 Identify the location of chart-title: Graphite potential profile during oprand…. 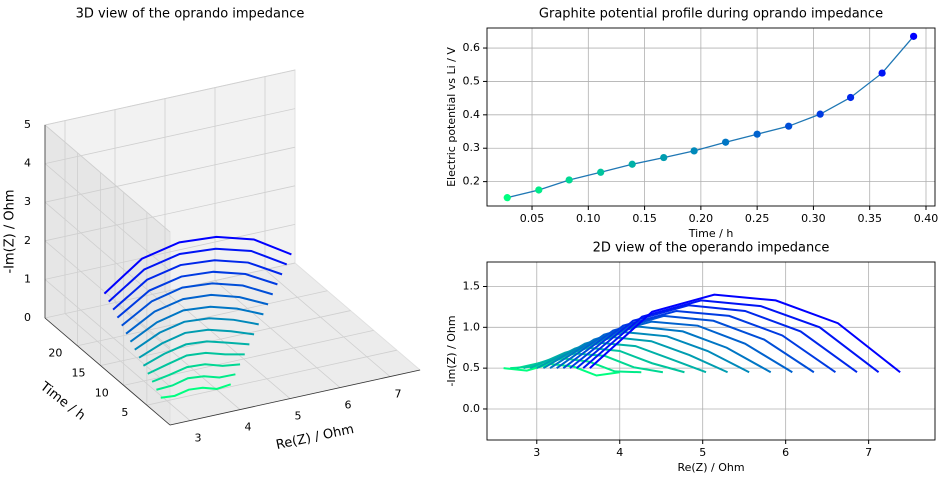
(711, 14).